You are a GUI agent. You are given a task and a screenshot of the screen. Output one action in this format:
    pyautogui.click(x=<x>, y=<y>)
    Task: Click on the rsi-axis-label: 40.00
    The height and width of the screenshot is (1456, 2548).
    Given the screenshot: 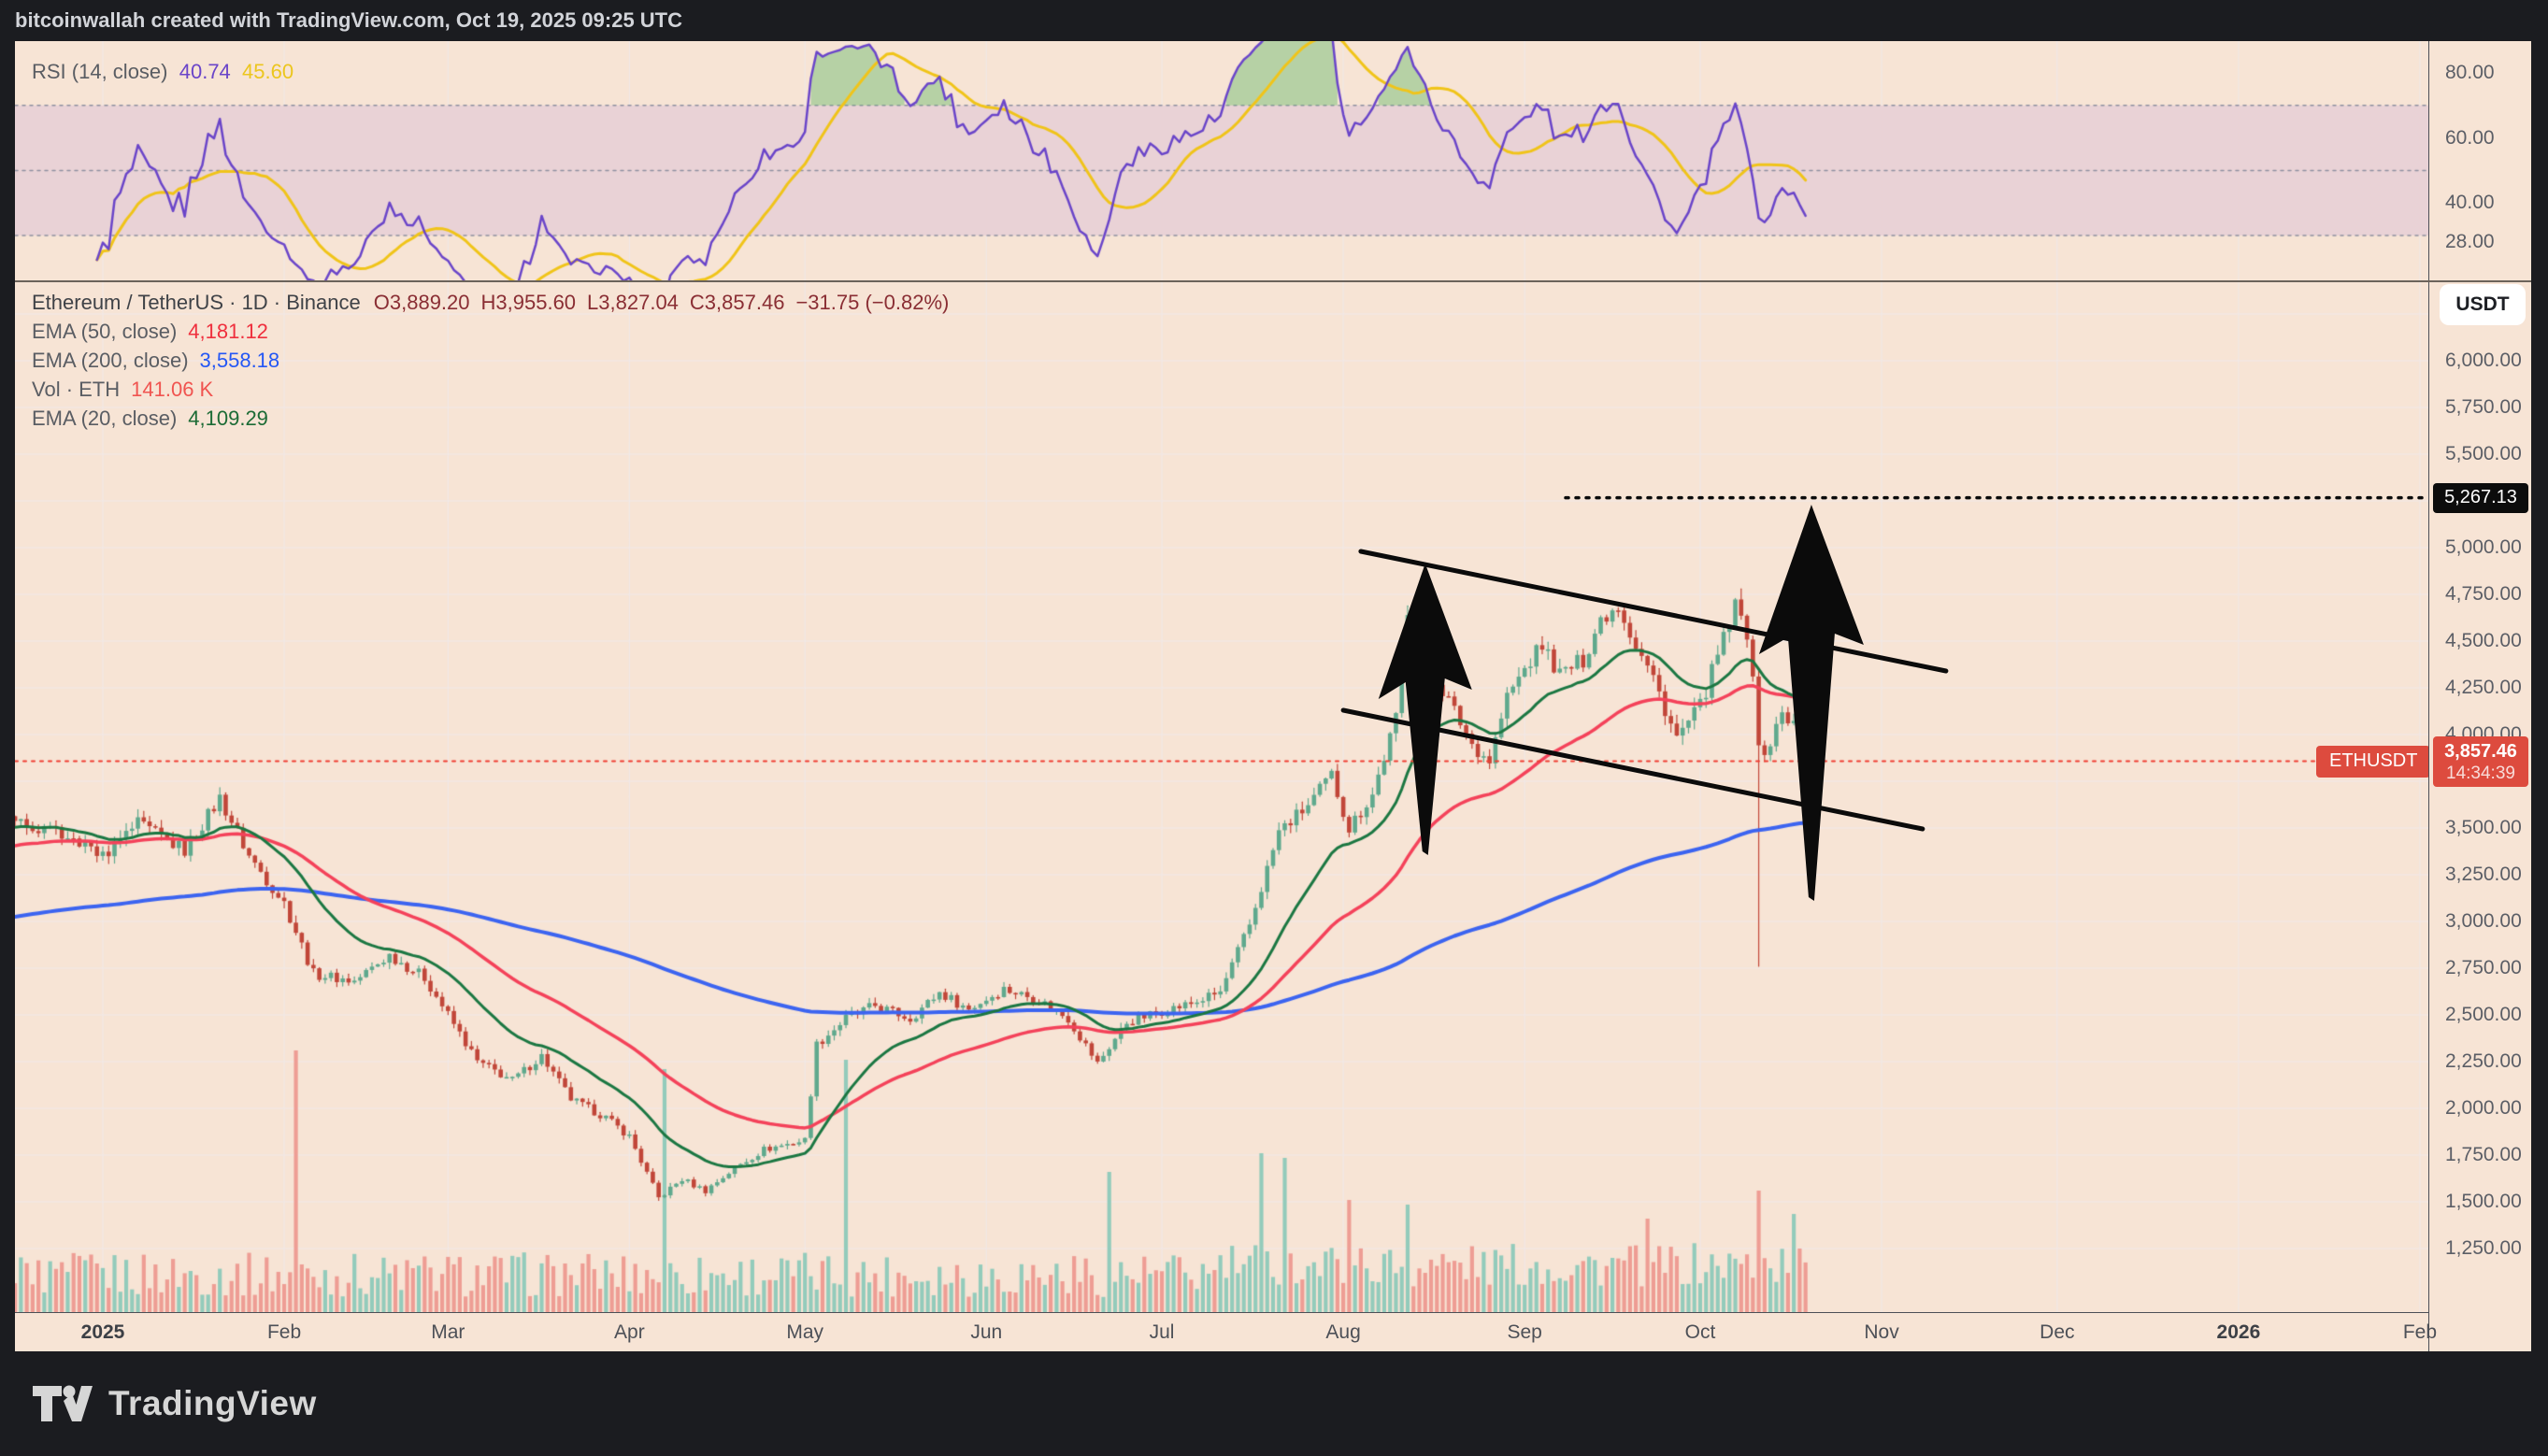 What is the action you would take?
    pyautogui.click(x=2470, y=203)
    